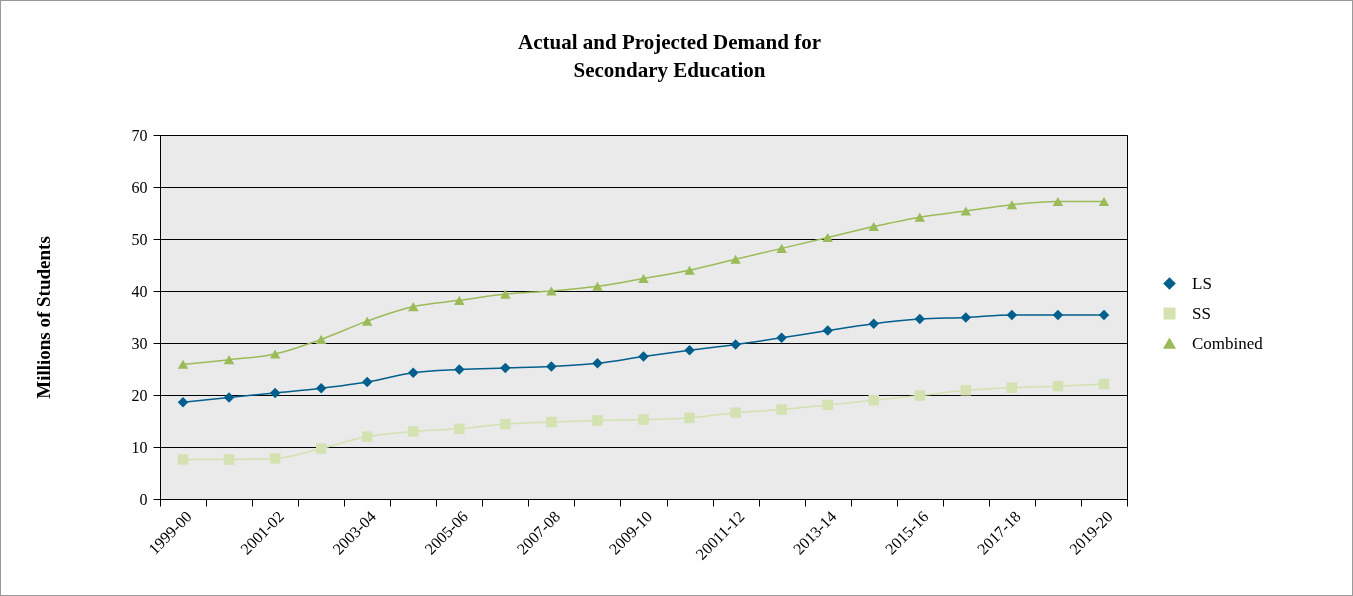 This screenshot has width=1353, height=596. I want to click on y-tick-label: 30, so click(139, 343).